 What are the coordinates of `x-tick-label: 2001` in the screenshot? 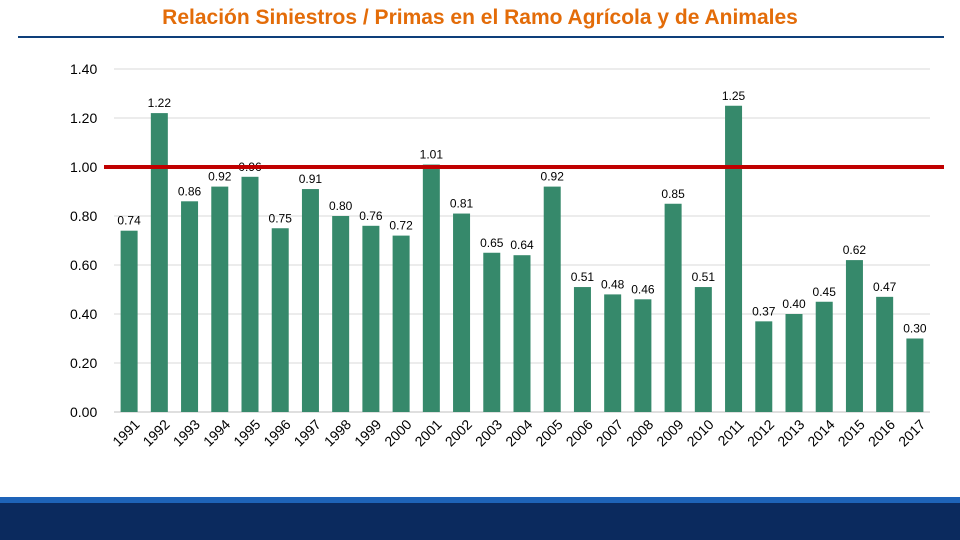 It's located at (427, 432).